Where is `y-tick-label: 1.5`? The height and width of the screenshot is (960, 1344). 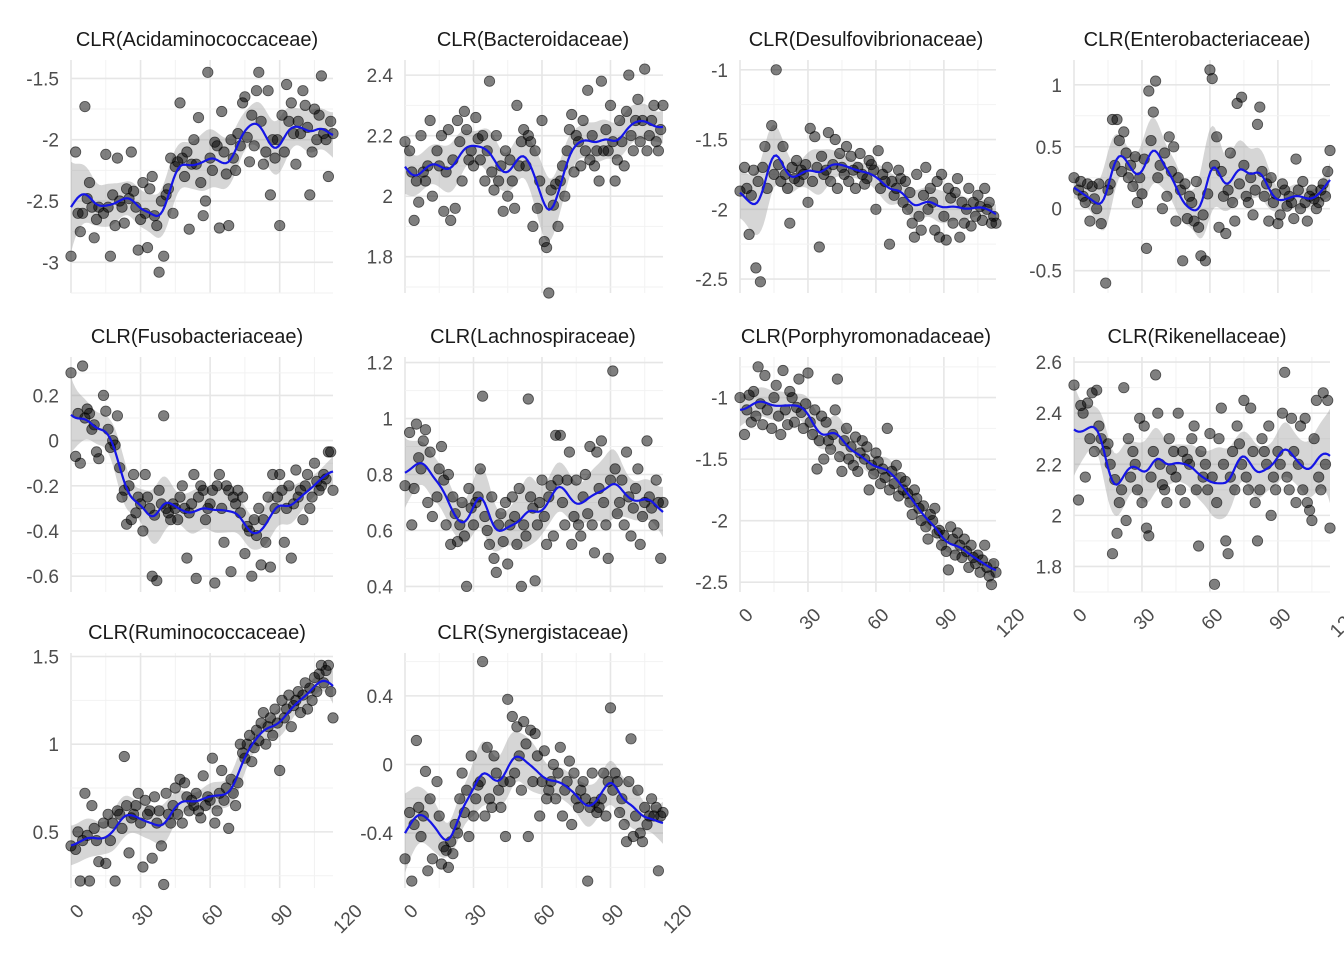 y-tick-label: 1.5 is located at coordinates (46, 658).